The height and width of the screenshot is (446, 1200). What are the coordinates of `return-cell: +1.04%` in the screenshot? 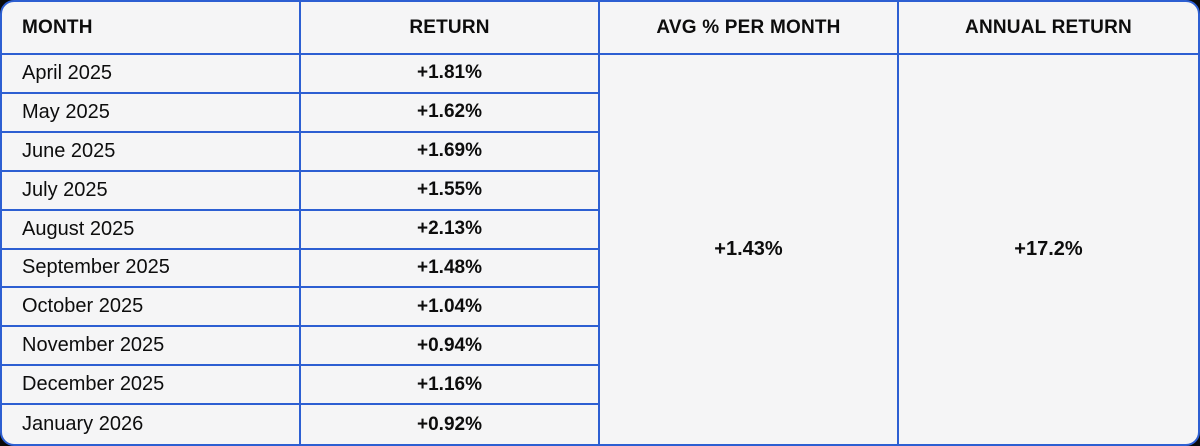 It's located at (450, 308).